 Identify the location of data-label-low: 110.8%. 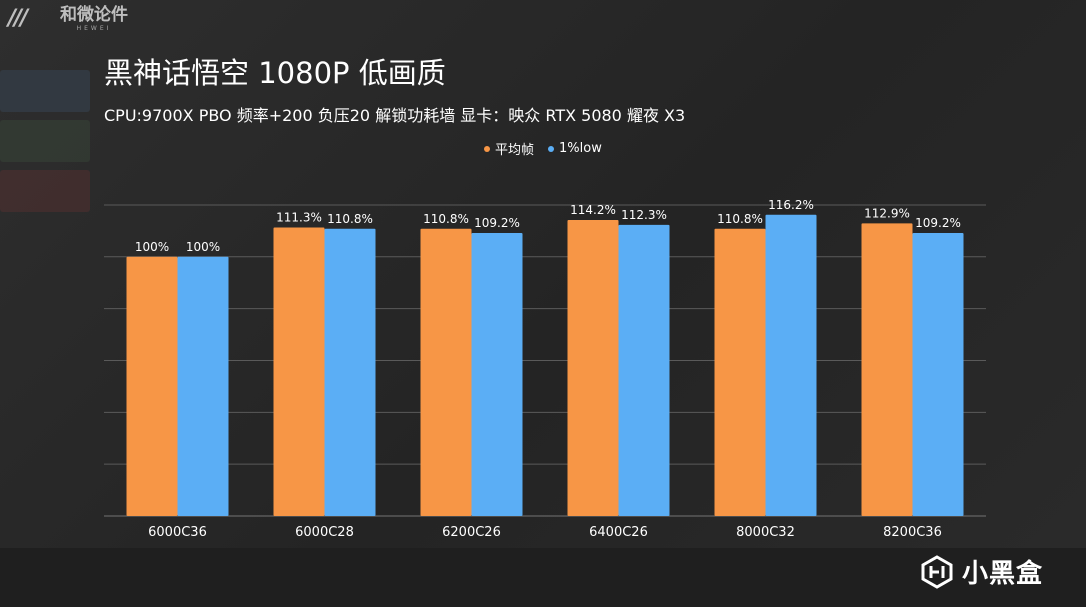
(350, 219).